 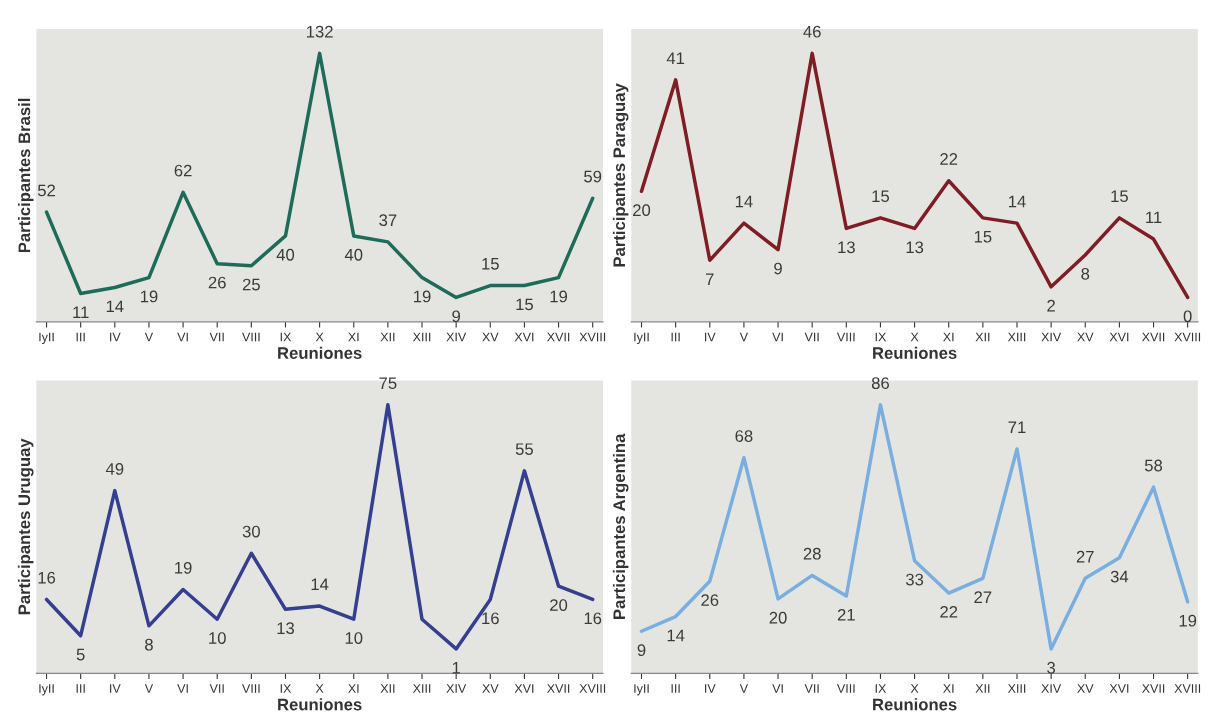 What do you see at coordinates (25, 175) in the screenshot?
I see `y-axis-title: Participantes Brasil` at bounding box center [25, 175].